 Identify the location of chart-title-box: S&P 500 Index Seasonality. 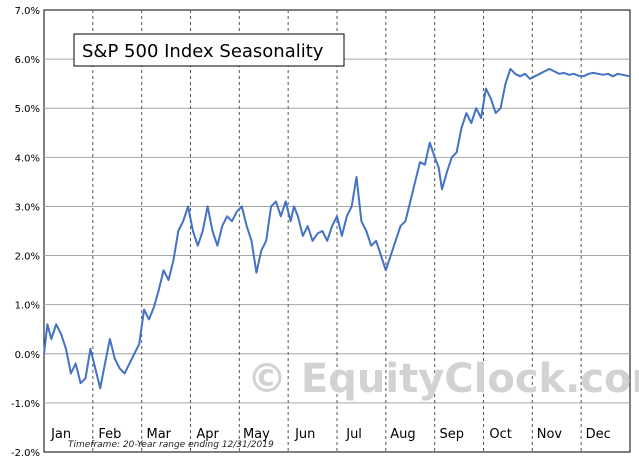
(209, 50).